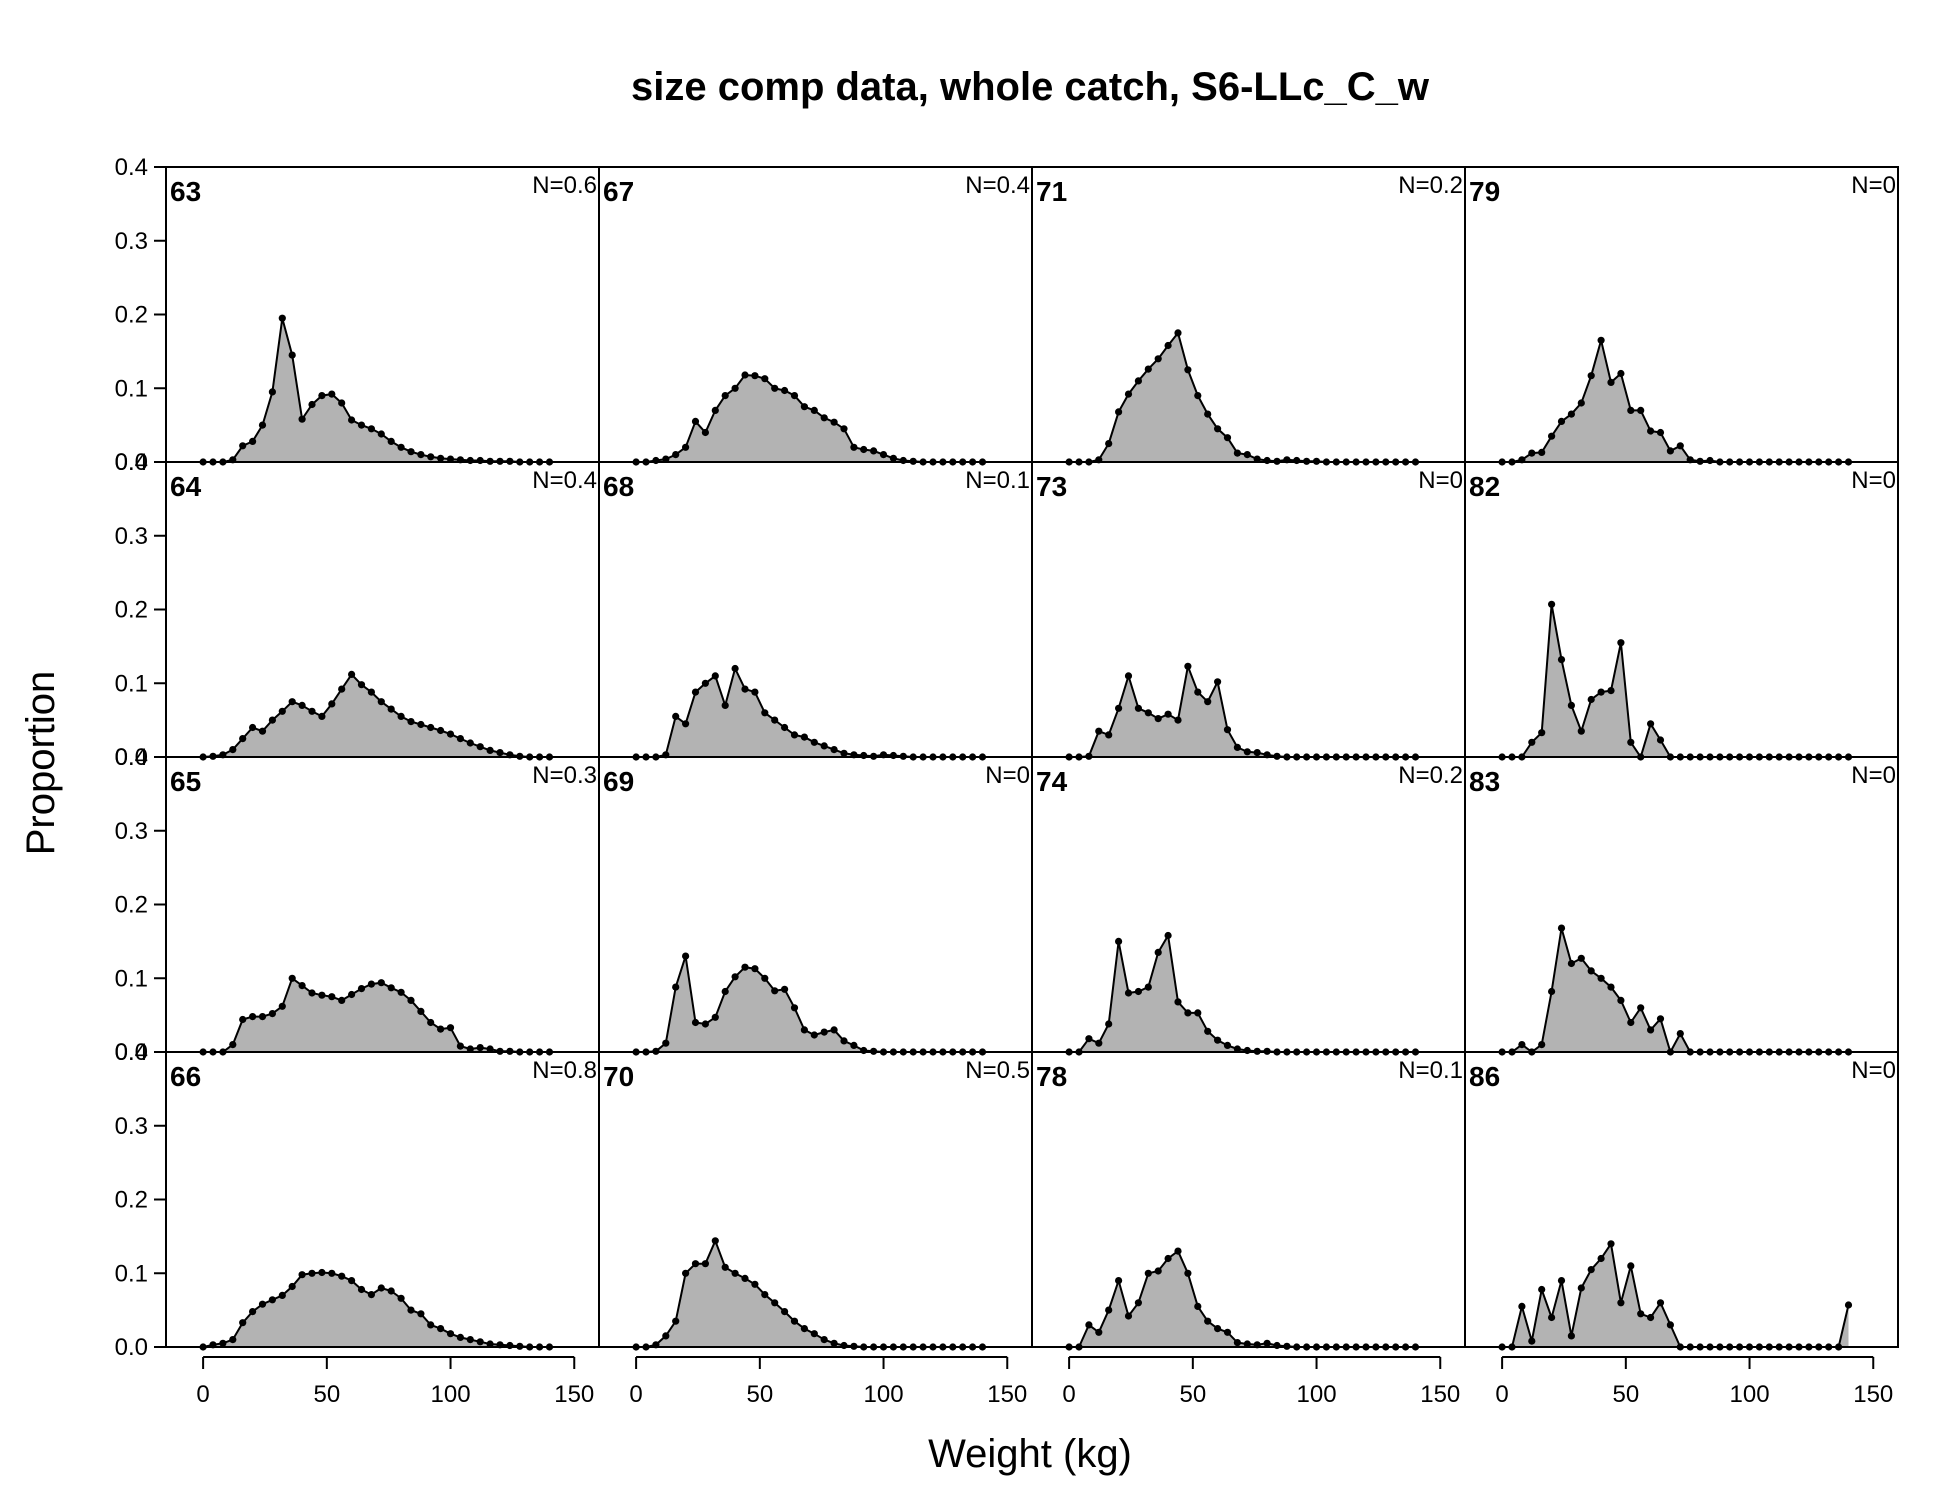 The image size is (1950, 1500). What do you see at coordinates (41, 763) in the screenshot?
I see `y-axis-title: Proportion` at bounding box center [41, 763].